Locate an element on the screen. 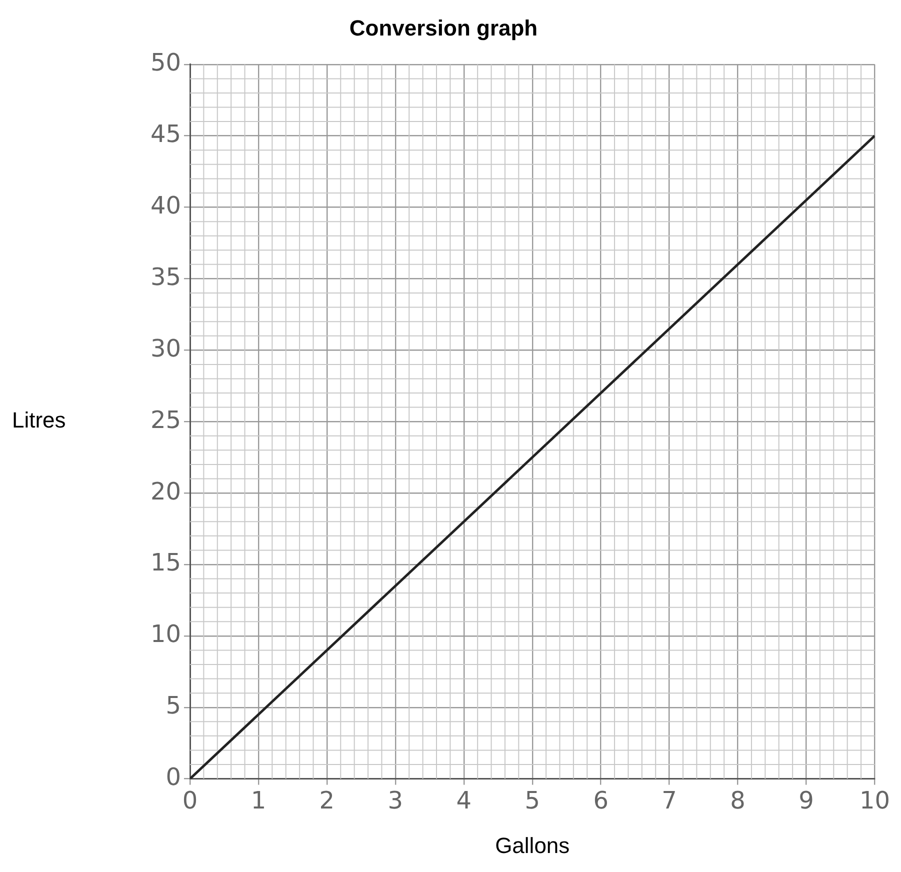  y-tick-label: 0 is located at coordinates (173, 777).